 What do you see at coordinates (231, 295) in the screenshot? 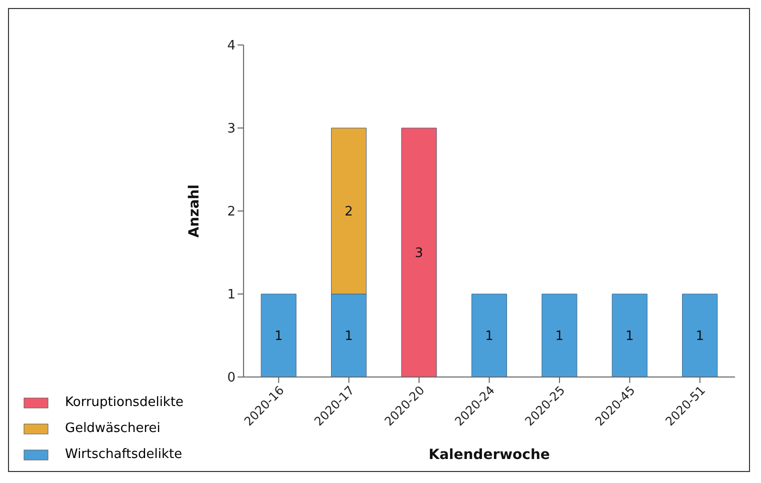
I see `y-tick-label: 1` at bounding box center [231, 295].